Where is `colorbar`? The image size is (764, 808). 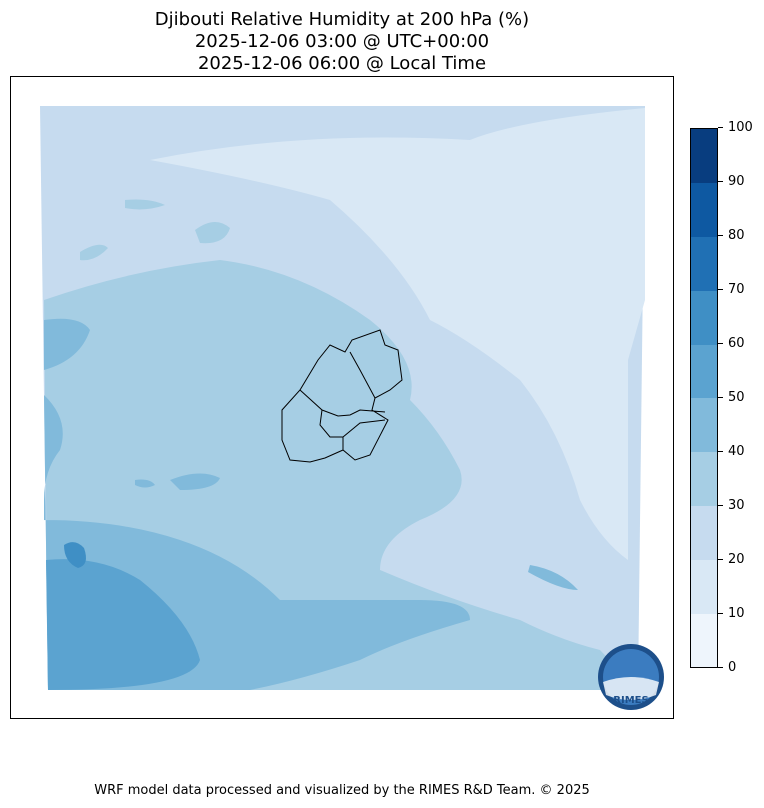
colorbar is located at coordinates (704, 398).